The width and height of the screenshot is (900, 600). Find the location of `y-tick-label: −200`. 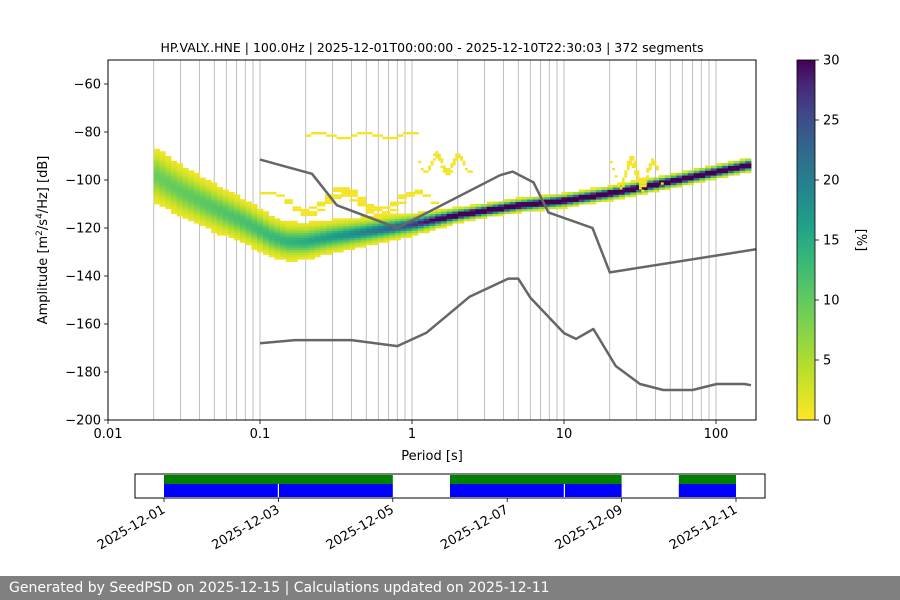

y-tick-label: −200 is located at coordinates (83, 421).